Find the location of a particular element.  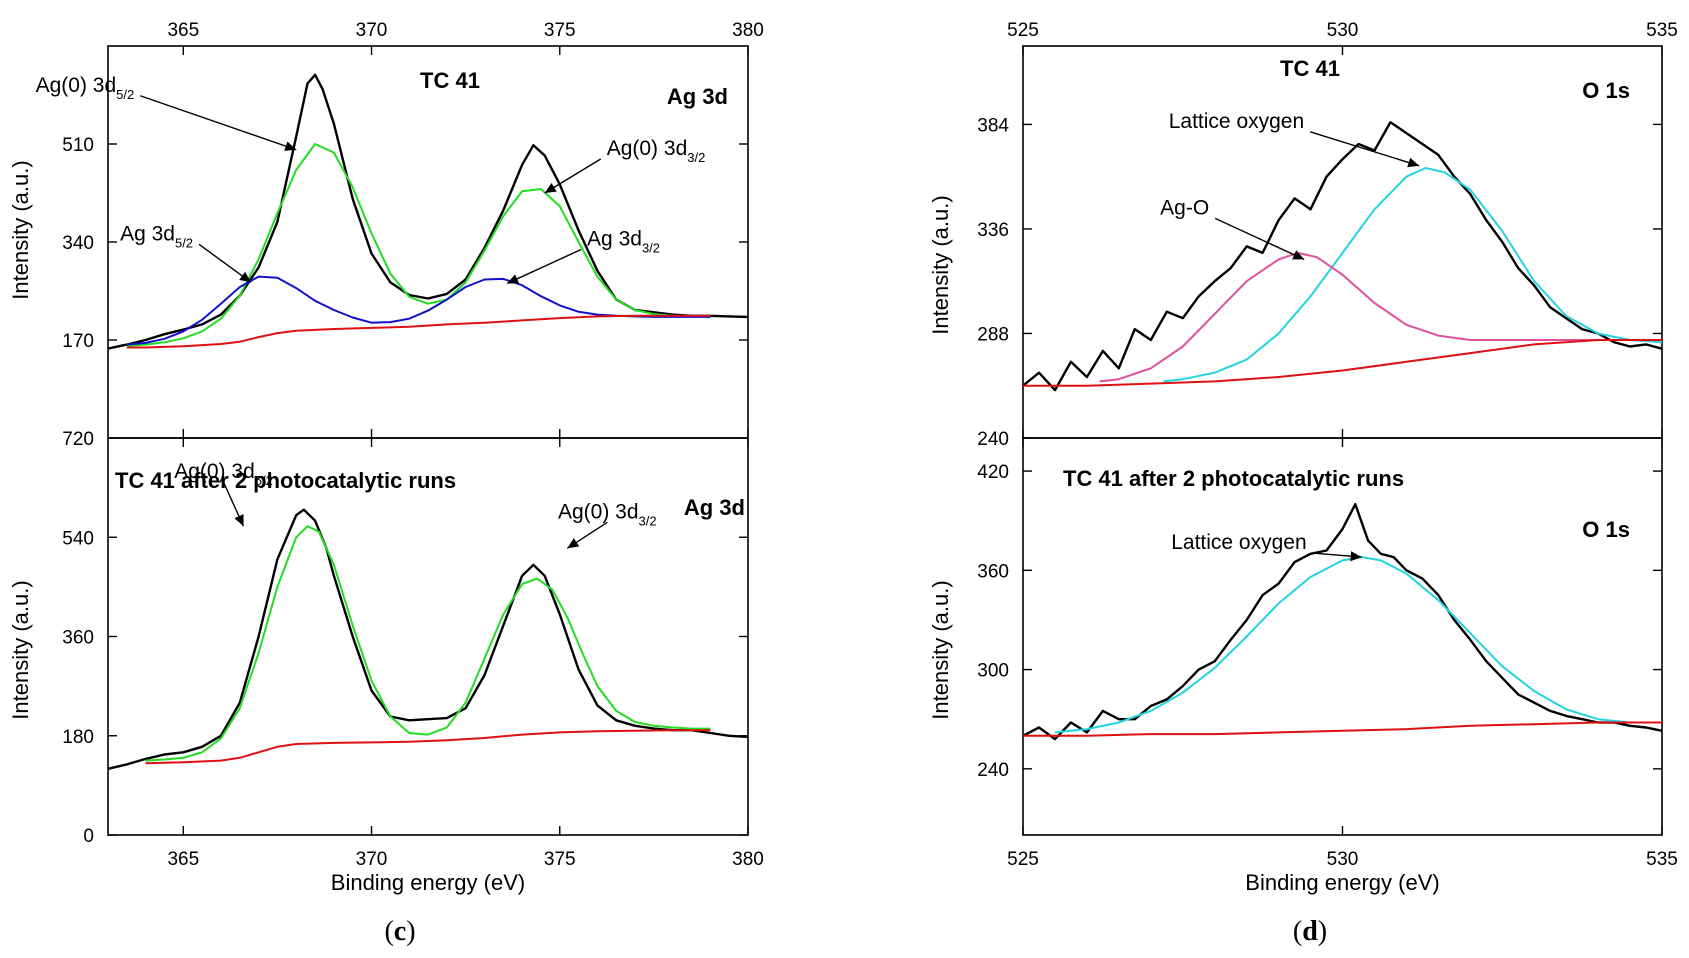

annotation: Ag 3d3/2 is located at coordinates (583, 256).